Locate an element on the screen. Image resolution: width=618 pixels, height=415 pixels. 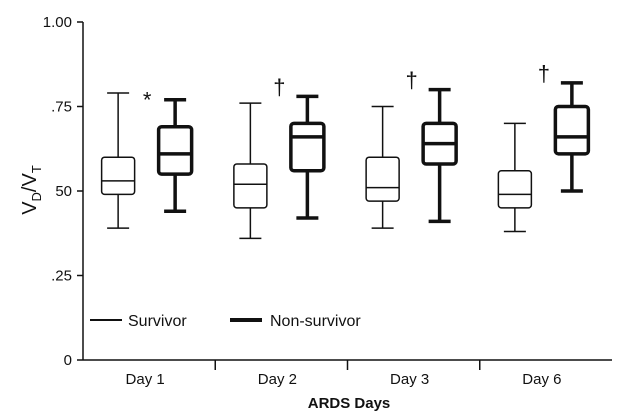
y-tick-label: 1.00 is located at coordinates (57, 22).